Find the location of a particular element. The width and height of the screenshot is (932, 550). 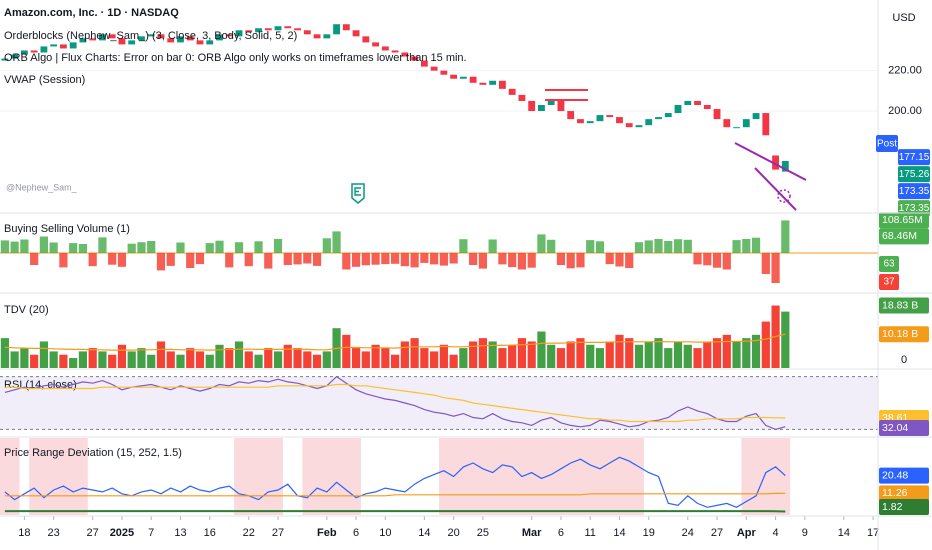

currency-label: USD is located at coordinates (903, 18).